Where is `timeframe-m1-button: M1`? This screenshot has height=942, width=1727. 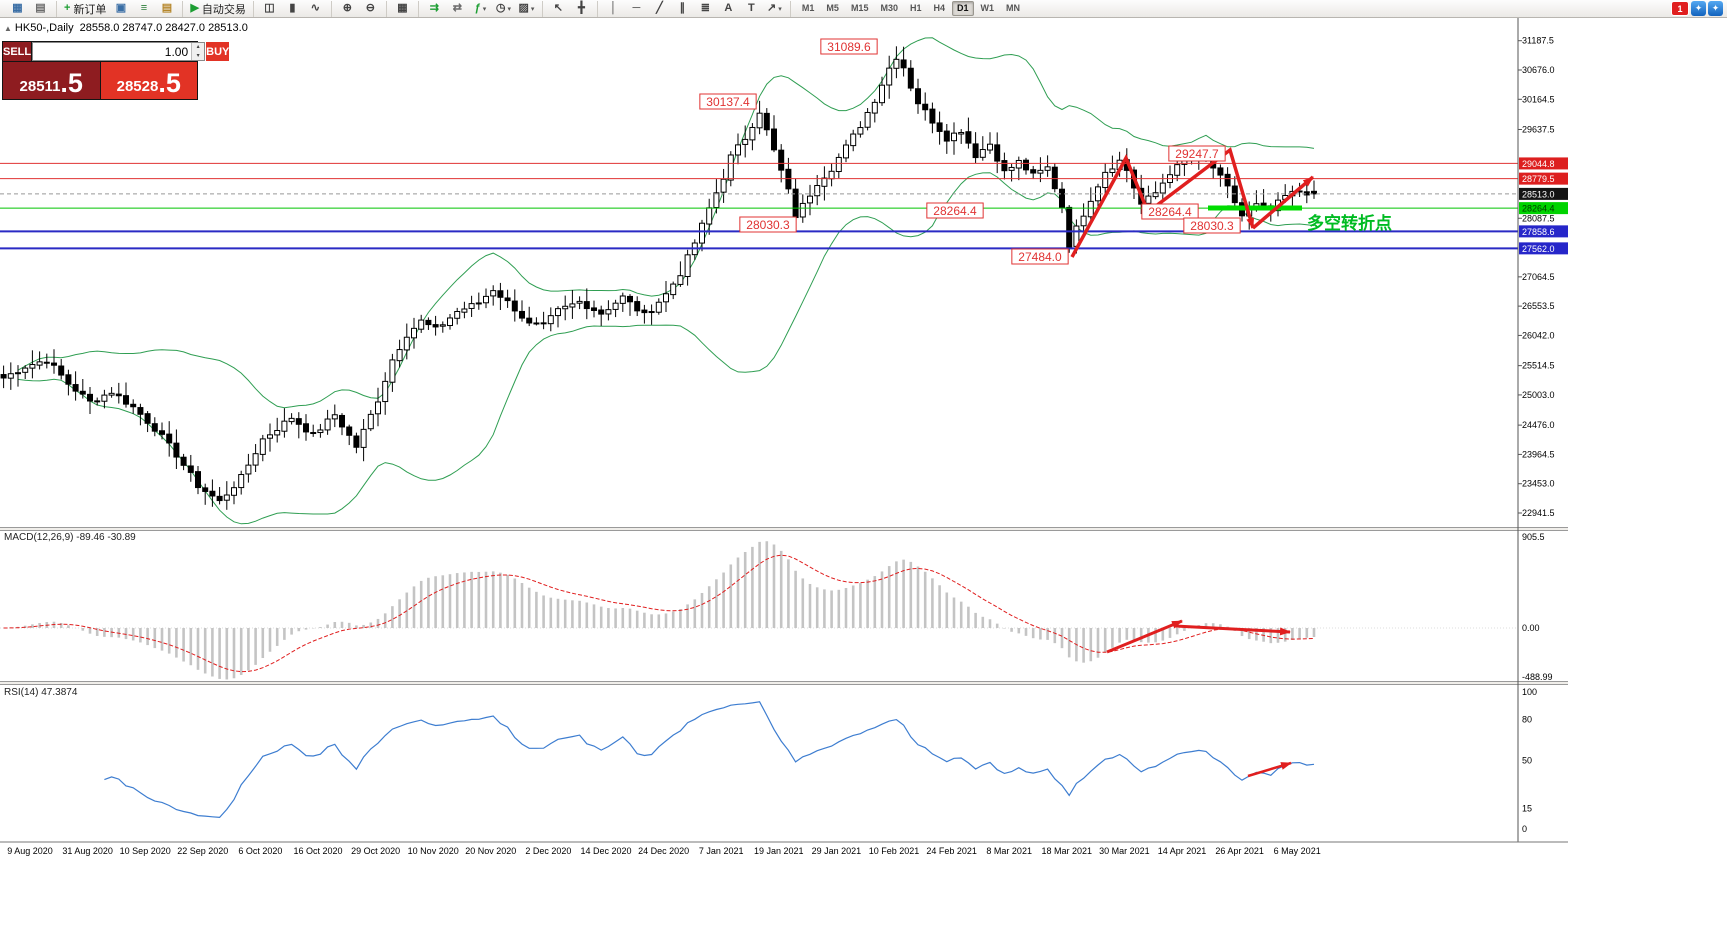
timeframe-m1-button: M1 is located at coordinates (808, 8).